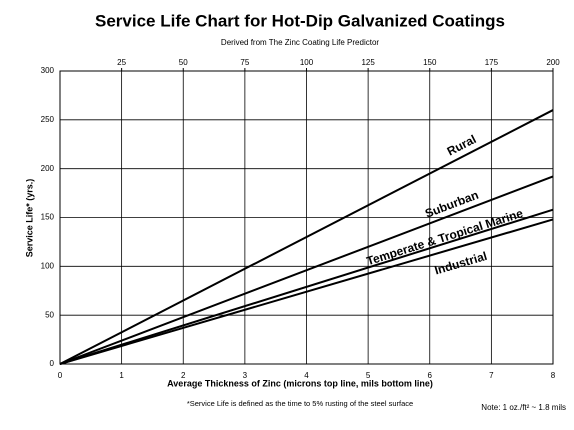 This screenshot has width=574, height=430. I want to click on x-tick-label: 1, so click(121, 375).